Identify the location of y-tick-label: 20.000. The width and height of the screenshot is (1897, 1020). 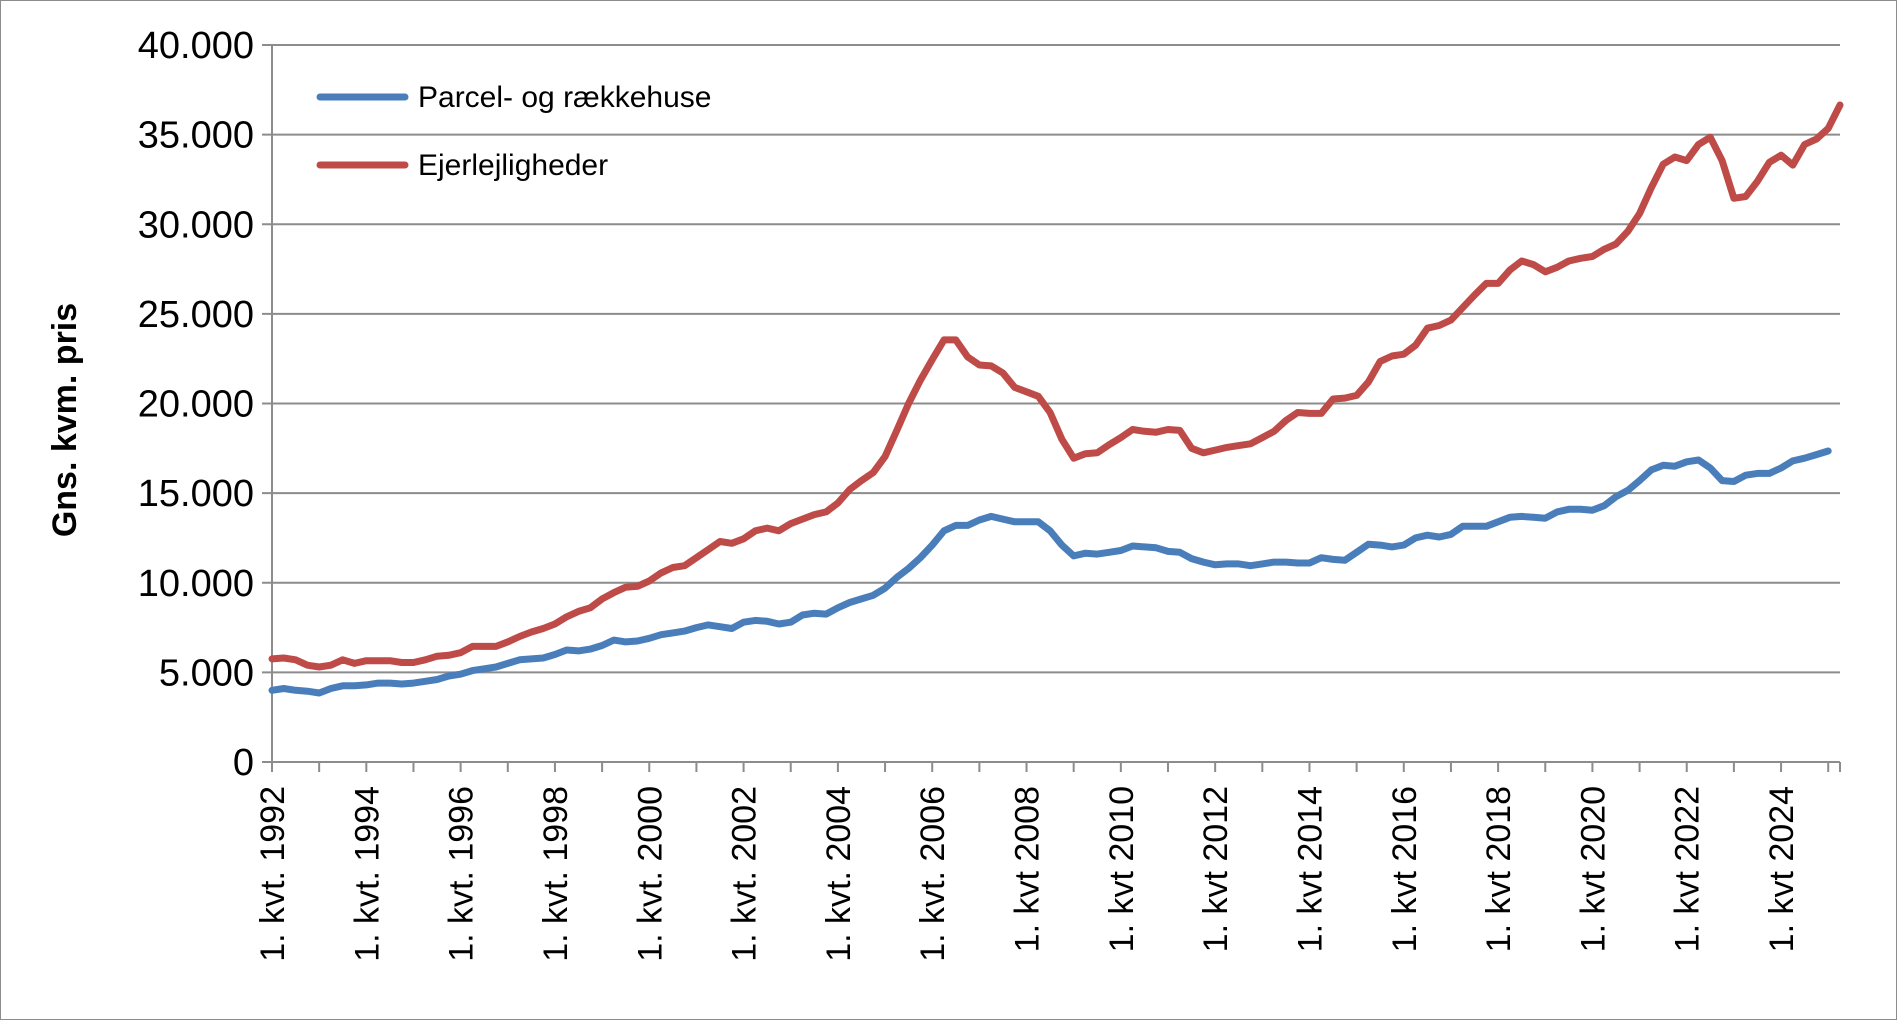
(196, 405).